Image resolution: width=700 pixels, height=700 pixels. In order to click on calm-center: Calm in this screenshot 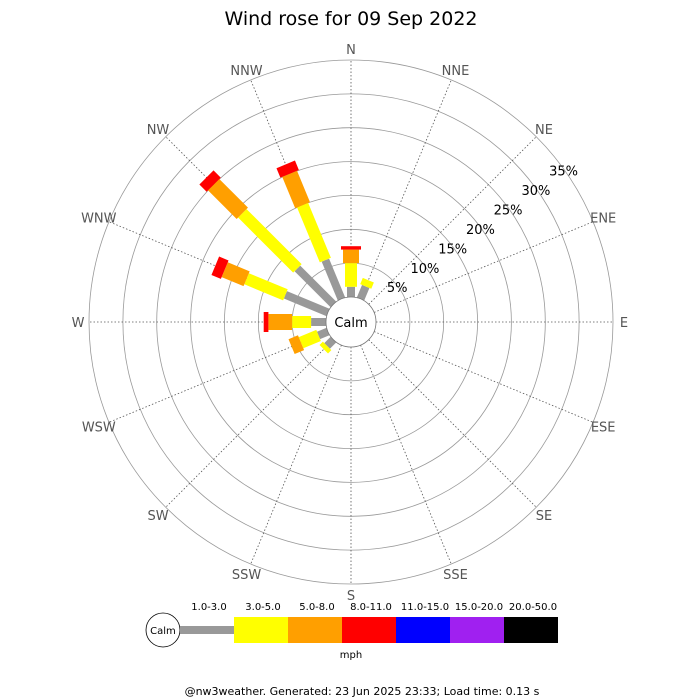, I will do `click(351, 322)`.